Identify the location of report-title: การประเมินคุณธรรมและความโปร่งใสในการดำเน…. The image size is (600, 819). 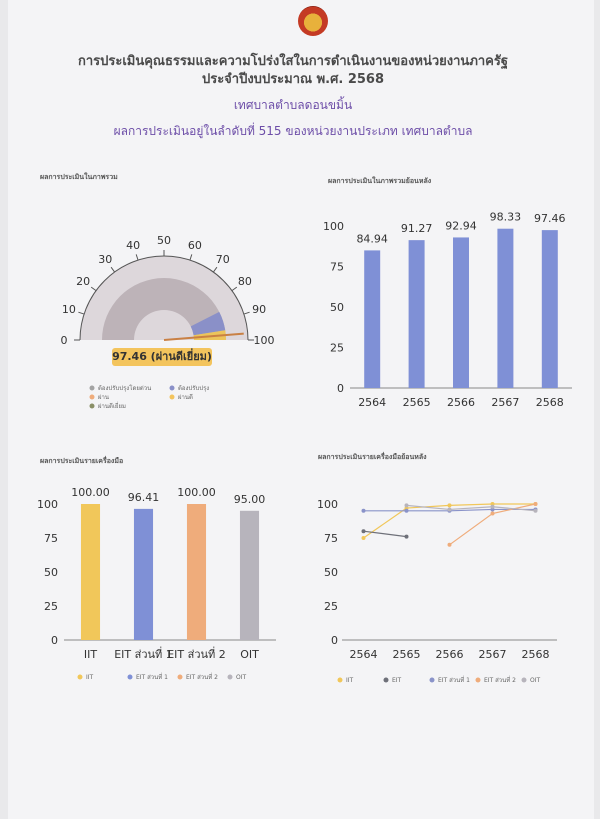
(293, 61).